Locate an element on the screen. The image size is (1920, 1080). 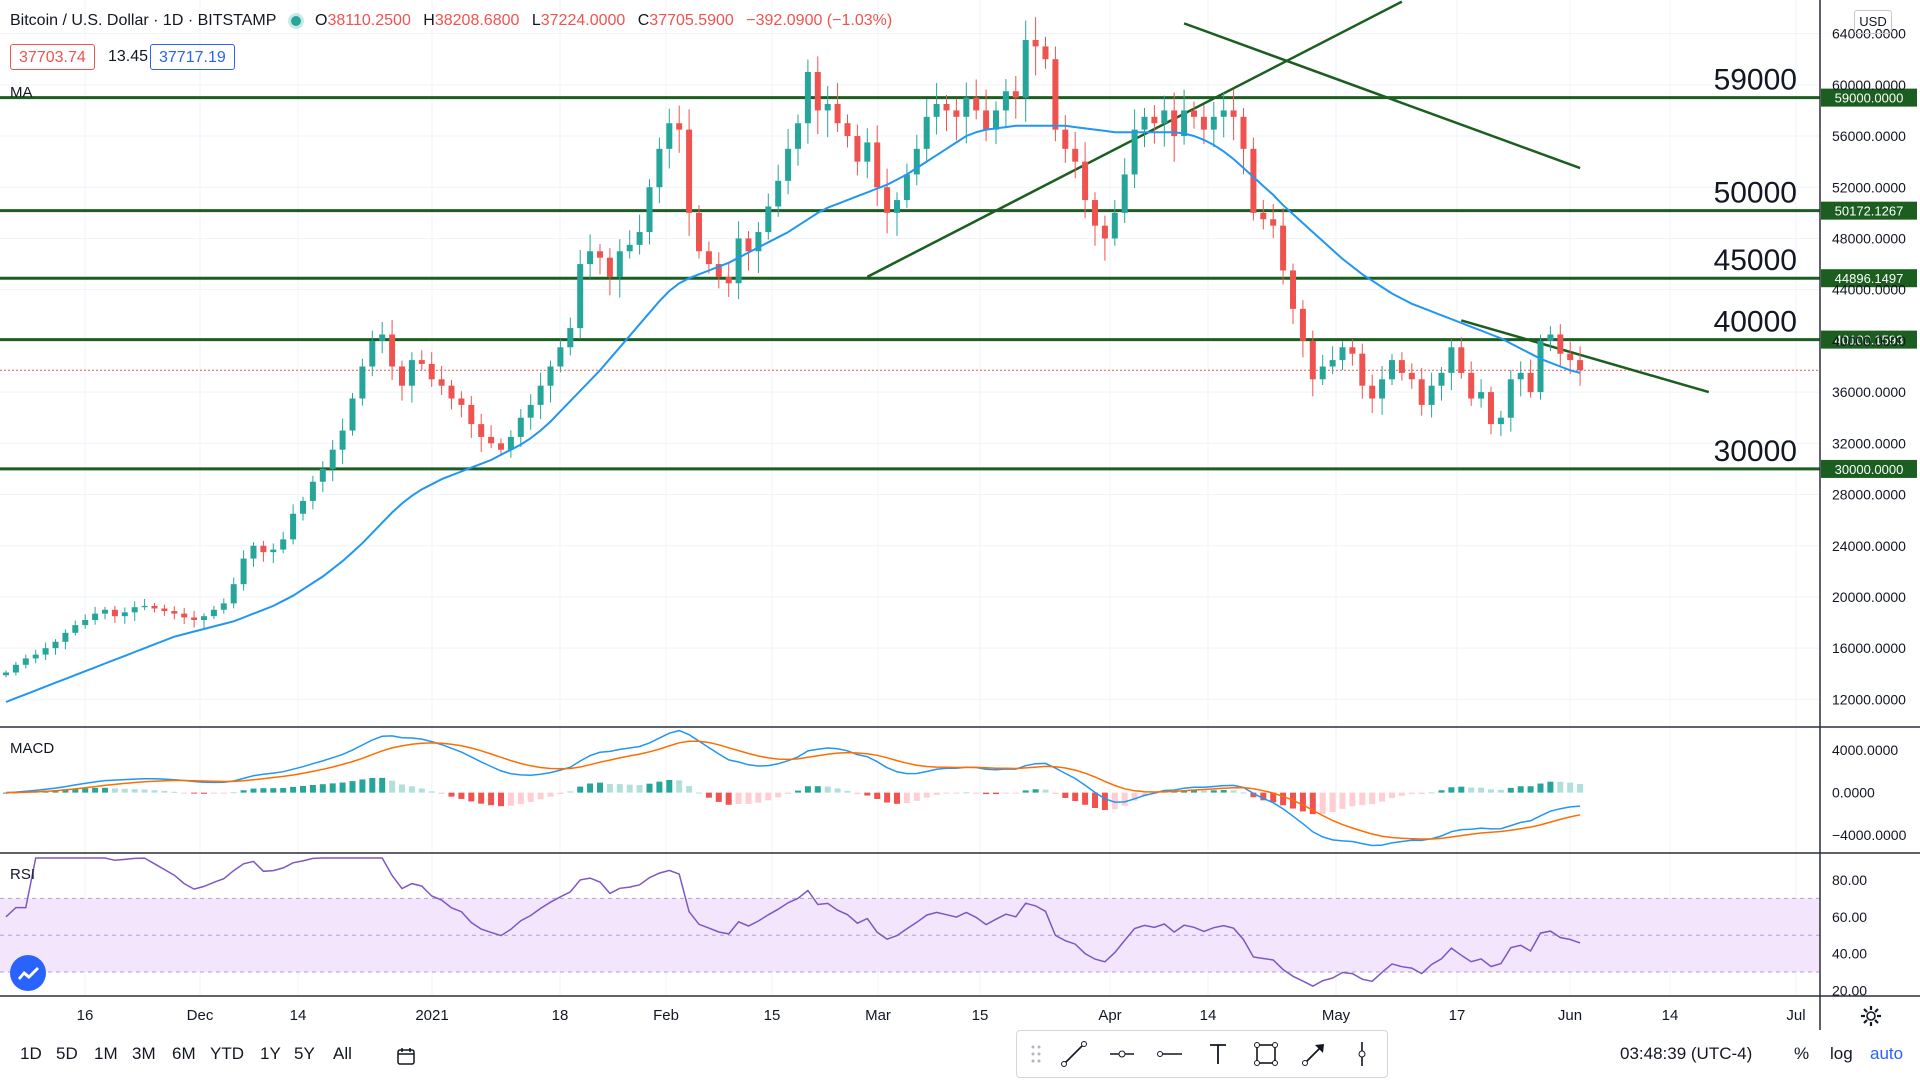
timeframe-button-3m: 3M is located at coordinates (144, 1053).